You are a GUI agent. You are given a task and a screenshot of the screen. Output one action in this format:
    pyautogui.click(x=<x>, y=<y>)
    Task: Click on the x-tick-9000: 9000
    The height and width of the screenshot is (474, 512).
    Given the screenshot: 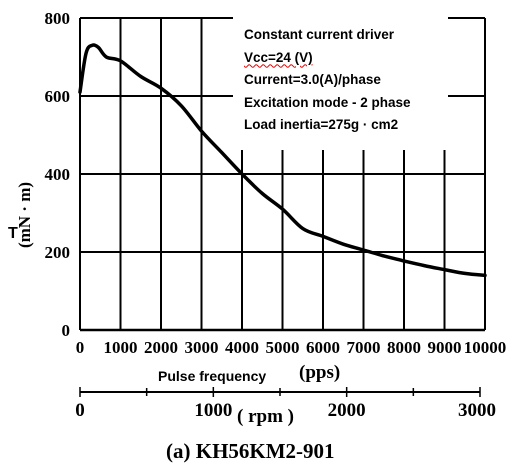 What is the action you would take?
    pyautogui.click(x=445, y=347)
    